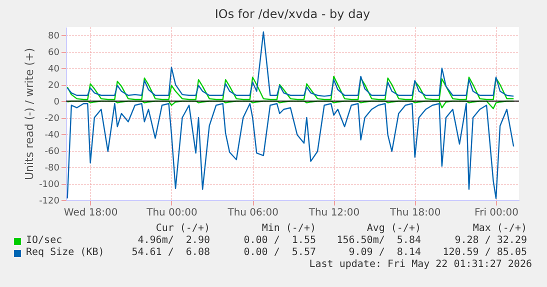 The height and width of the screenshot is (287, 547). Describe the element at coordinates (183, 228) in the screenshot. I see `text: Cur (-/+)` at that location.